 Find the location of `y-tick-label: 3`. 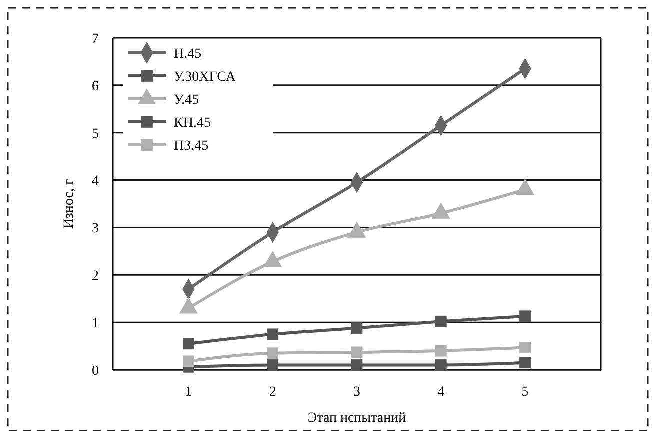

y-tick-label: 3 is located at coordinates (95, 229).